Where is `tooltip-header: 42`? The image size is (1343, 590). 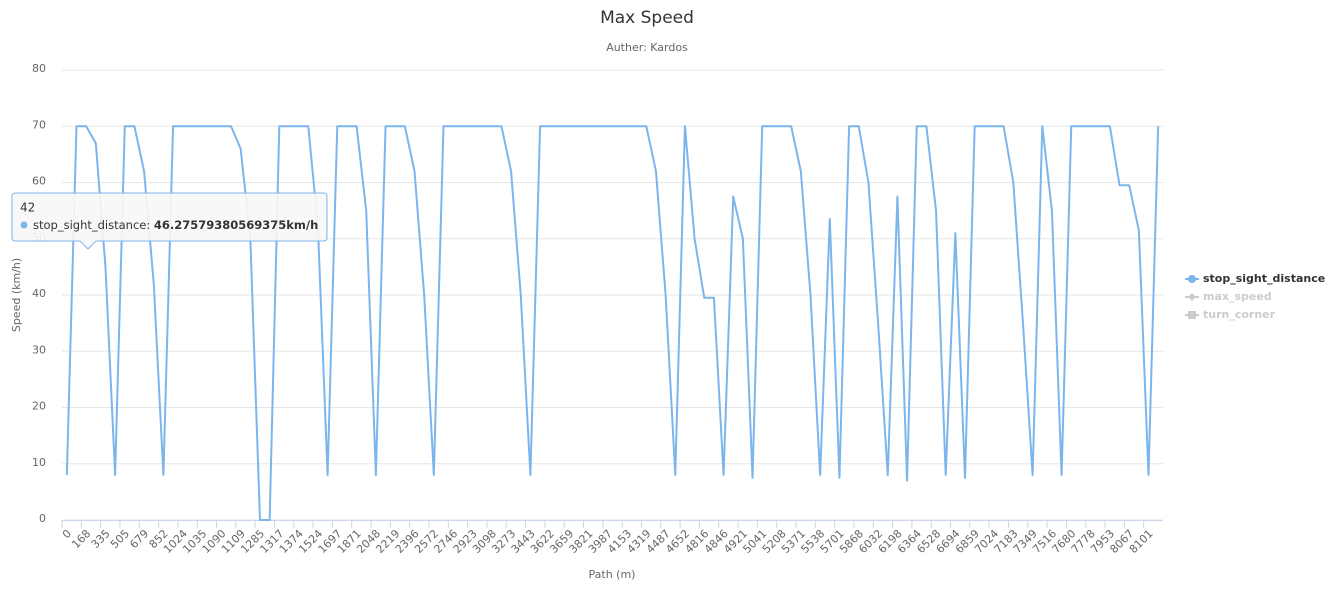
tooltip-header: 42 is located at coordinates (27, 208).